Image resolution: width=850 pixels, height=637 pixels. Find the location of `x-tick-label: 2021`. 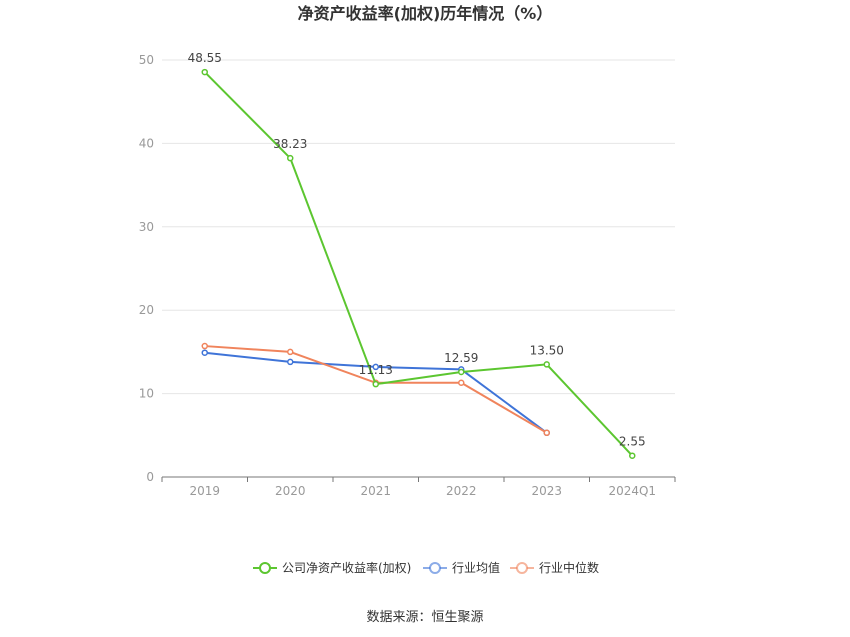

x-tick-label: 2021 is located at coordinates (375, 491).